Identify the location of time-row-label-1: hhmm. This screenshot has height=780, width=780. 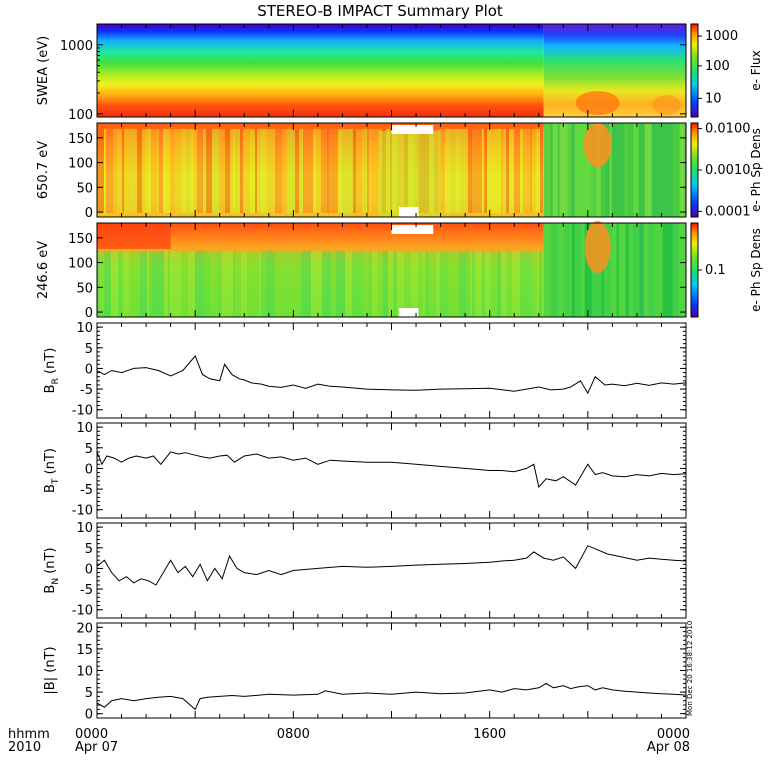
(29, 734).